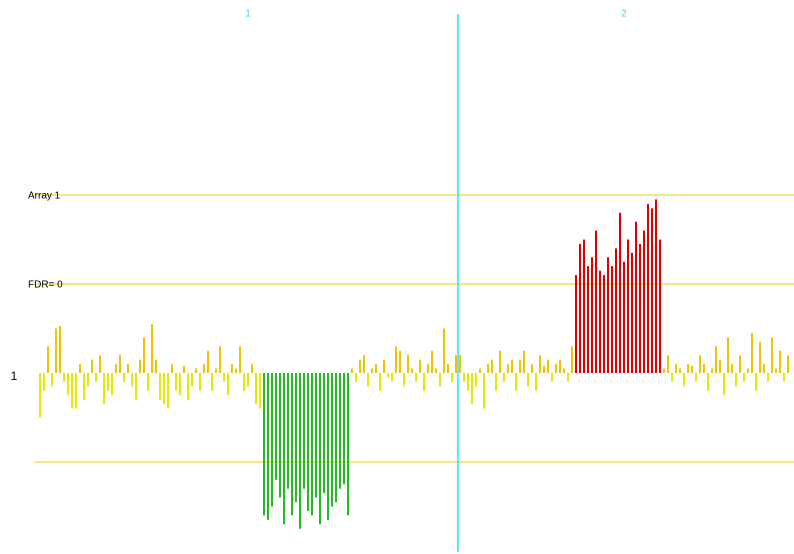 The width and height of the screenshot is (794, 554). I want to click on segment-label: 2, so click(624, 14).